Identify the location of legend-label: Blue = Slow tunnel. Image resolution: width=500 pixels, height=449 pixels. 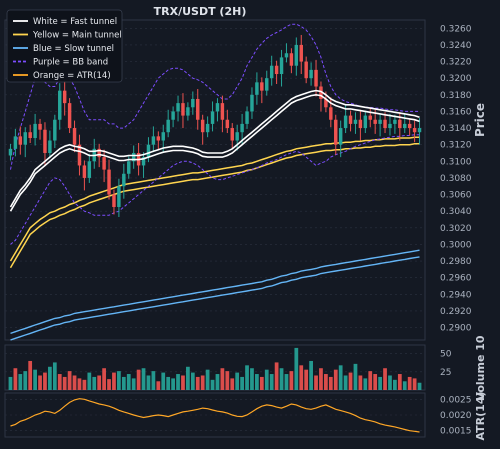
(73, 49).